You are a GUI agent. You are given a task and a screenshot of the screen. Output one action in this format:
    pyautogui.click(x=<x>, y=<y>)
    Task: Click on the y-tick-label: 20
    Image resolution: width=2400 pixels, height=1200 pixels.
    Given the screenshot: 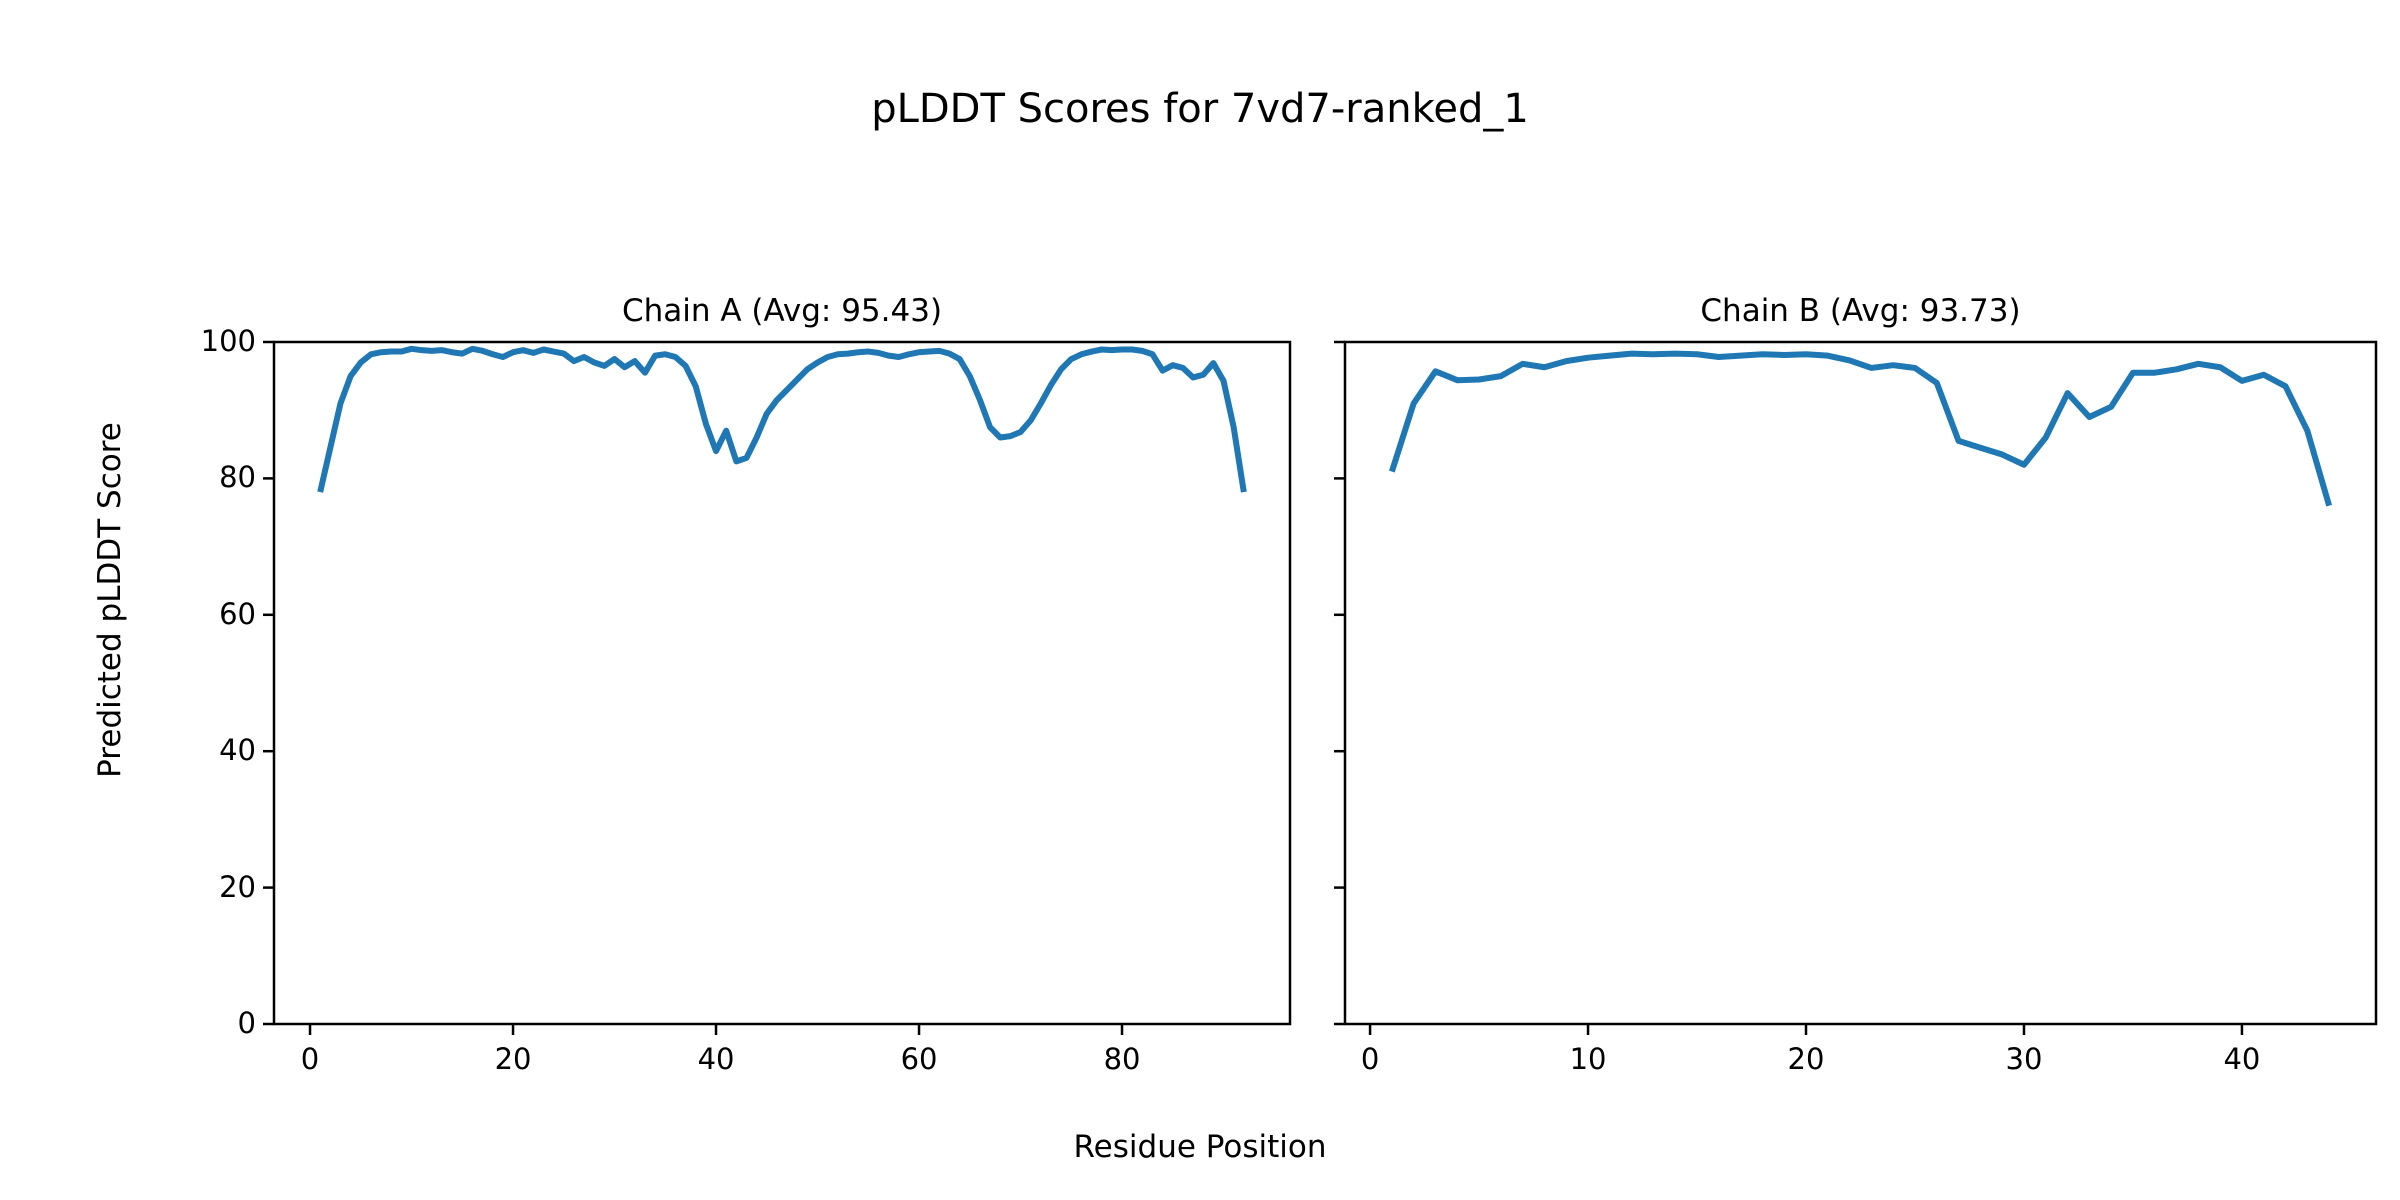 What is the action you would take?
    pyautogui.click(x=237, y=886)
    